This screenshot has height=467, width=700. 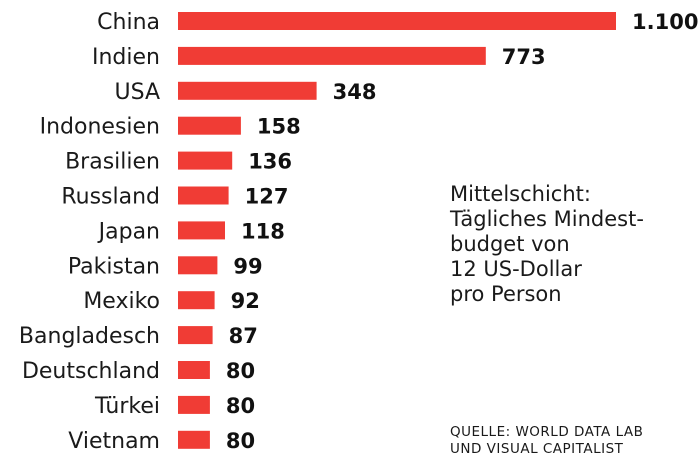 What do you see at coordinates (665, 22) in the screenshot?
I see `value-label-china: 1.100` at bounding box center [665, 22].